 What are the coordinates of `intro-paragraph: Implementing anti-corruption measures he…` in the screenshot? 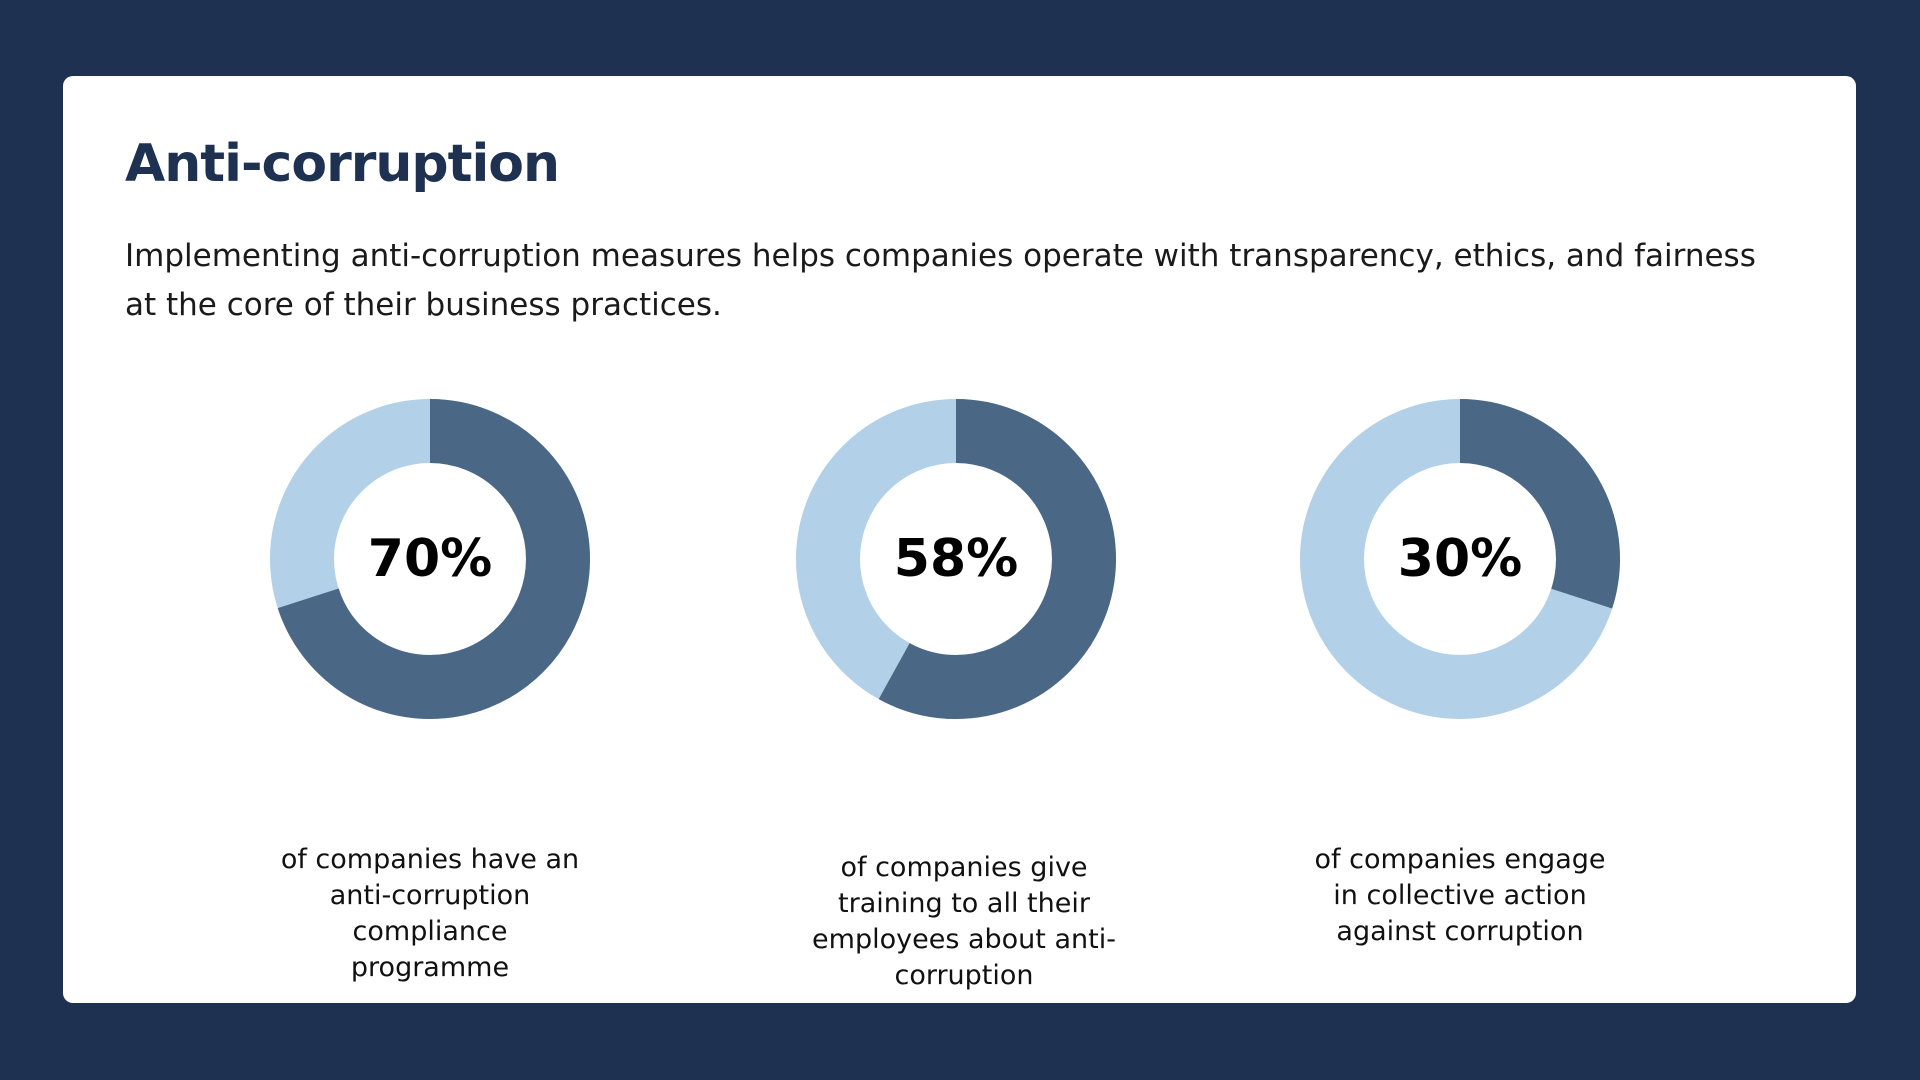 It's located at (940, 280).